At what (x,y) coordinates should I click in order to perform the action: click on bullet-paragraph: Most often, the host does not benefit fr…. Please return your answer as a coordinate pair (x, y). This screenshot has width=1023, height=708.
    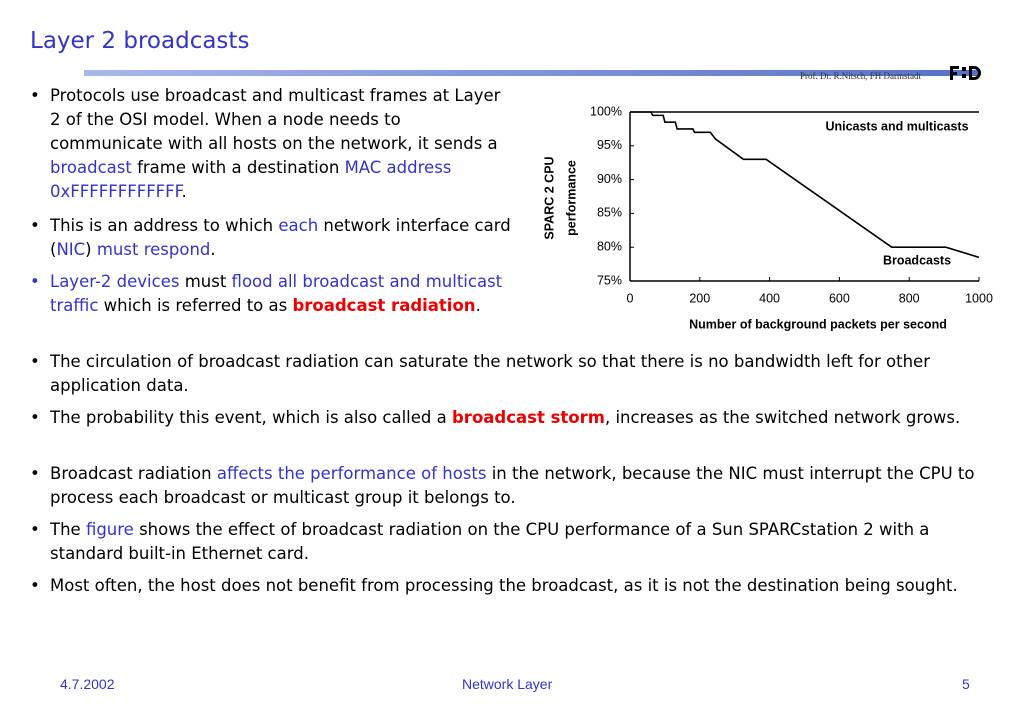
    Looking at the image, I should click on (512, 586).